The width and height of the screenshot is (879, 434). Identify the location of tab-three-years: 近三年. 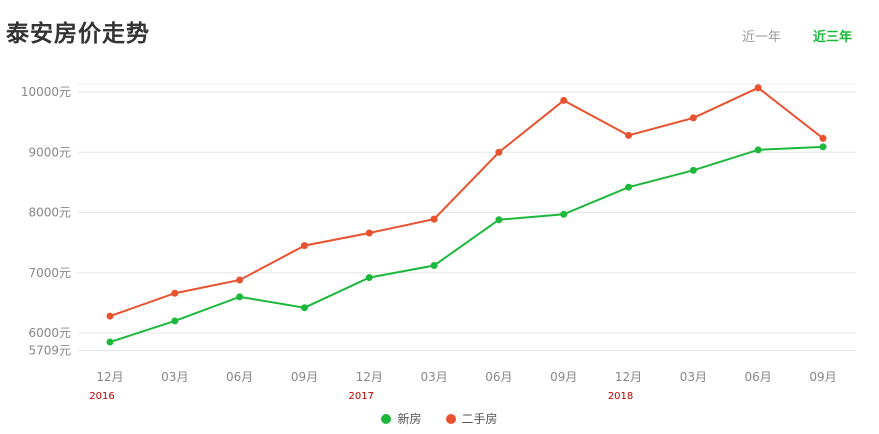
(833, 37).